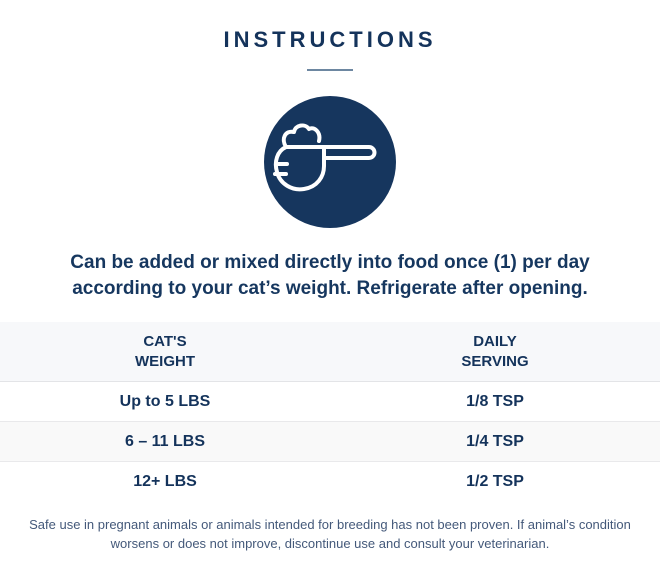 This screenshot has width=660, height=569. I want to click on serving-cell: 1/4 TSP, so click(495, 441).